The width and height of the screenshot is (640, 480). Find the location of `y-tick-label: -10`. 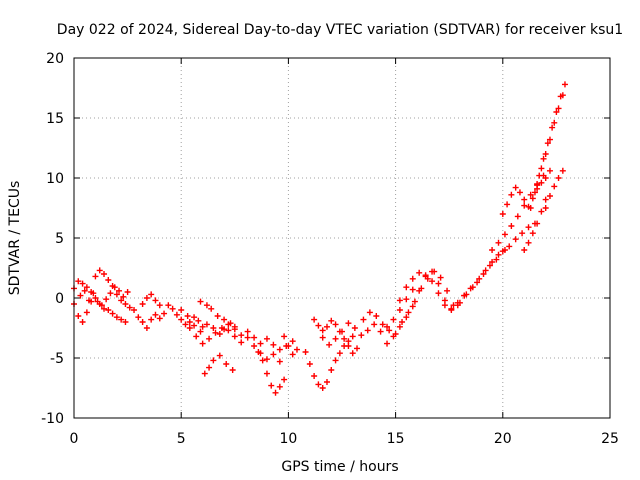

y-tick-label: -10 is located at coordinates (52, 419).